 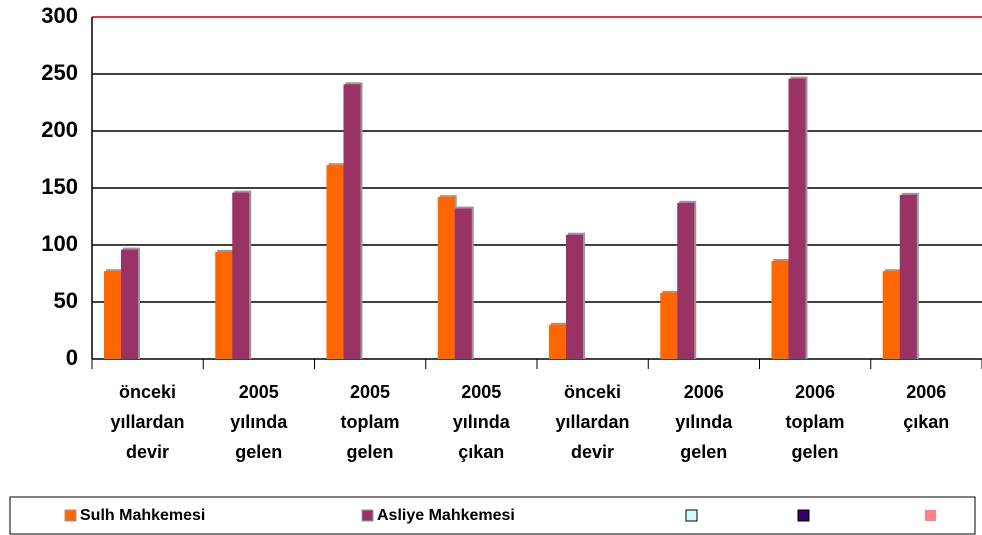 I want to click on y-tick-label: 0, so click(x=72, y=357).